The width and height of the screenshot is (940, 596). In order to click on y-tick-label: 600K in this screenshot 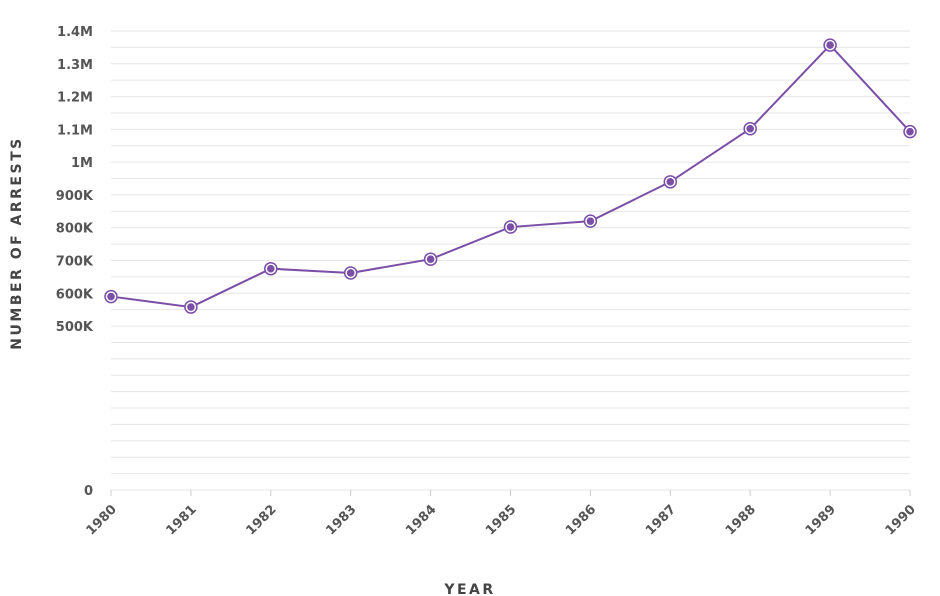, I will do `click(75, 294)`.